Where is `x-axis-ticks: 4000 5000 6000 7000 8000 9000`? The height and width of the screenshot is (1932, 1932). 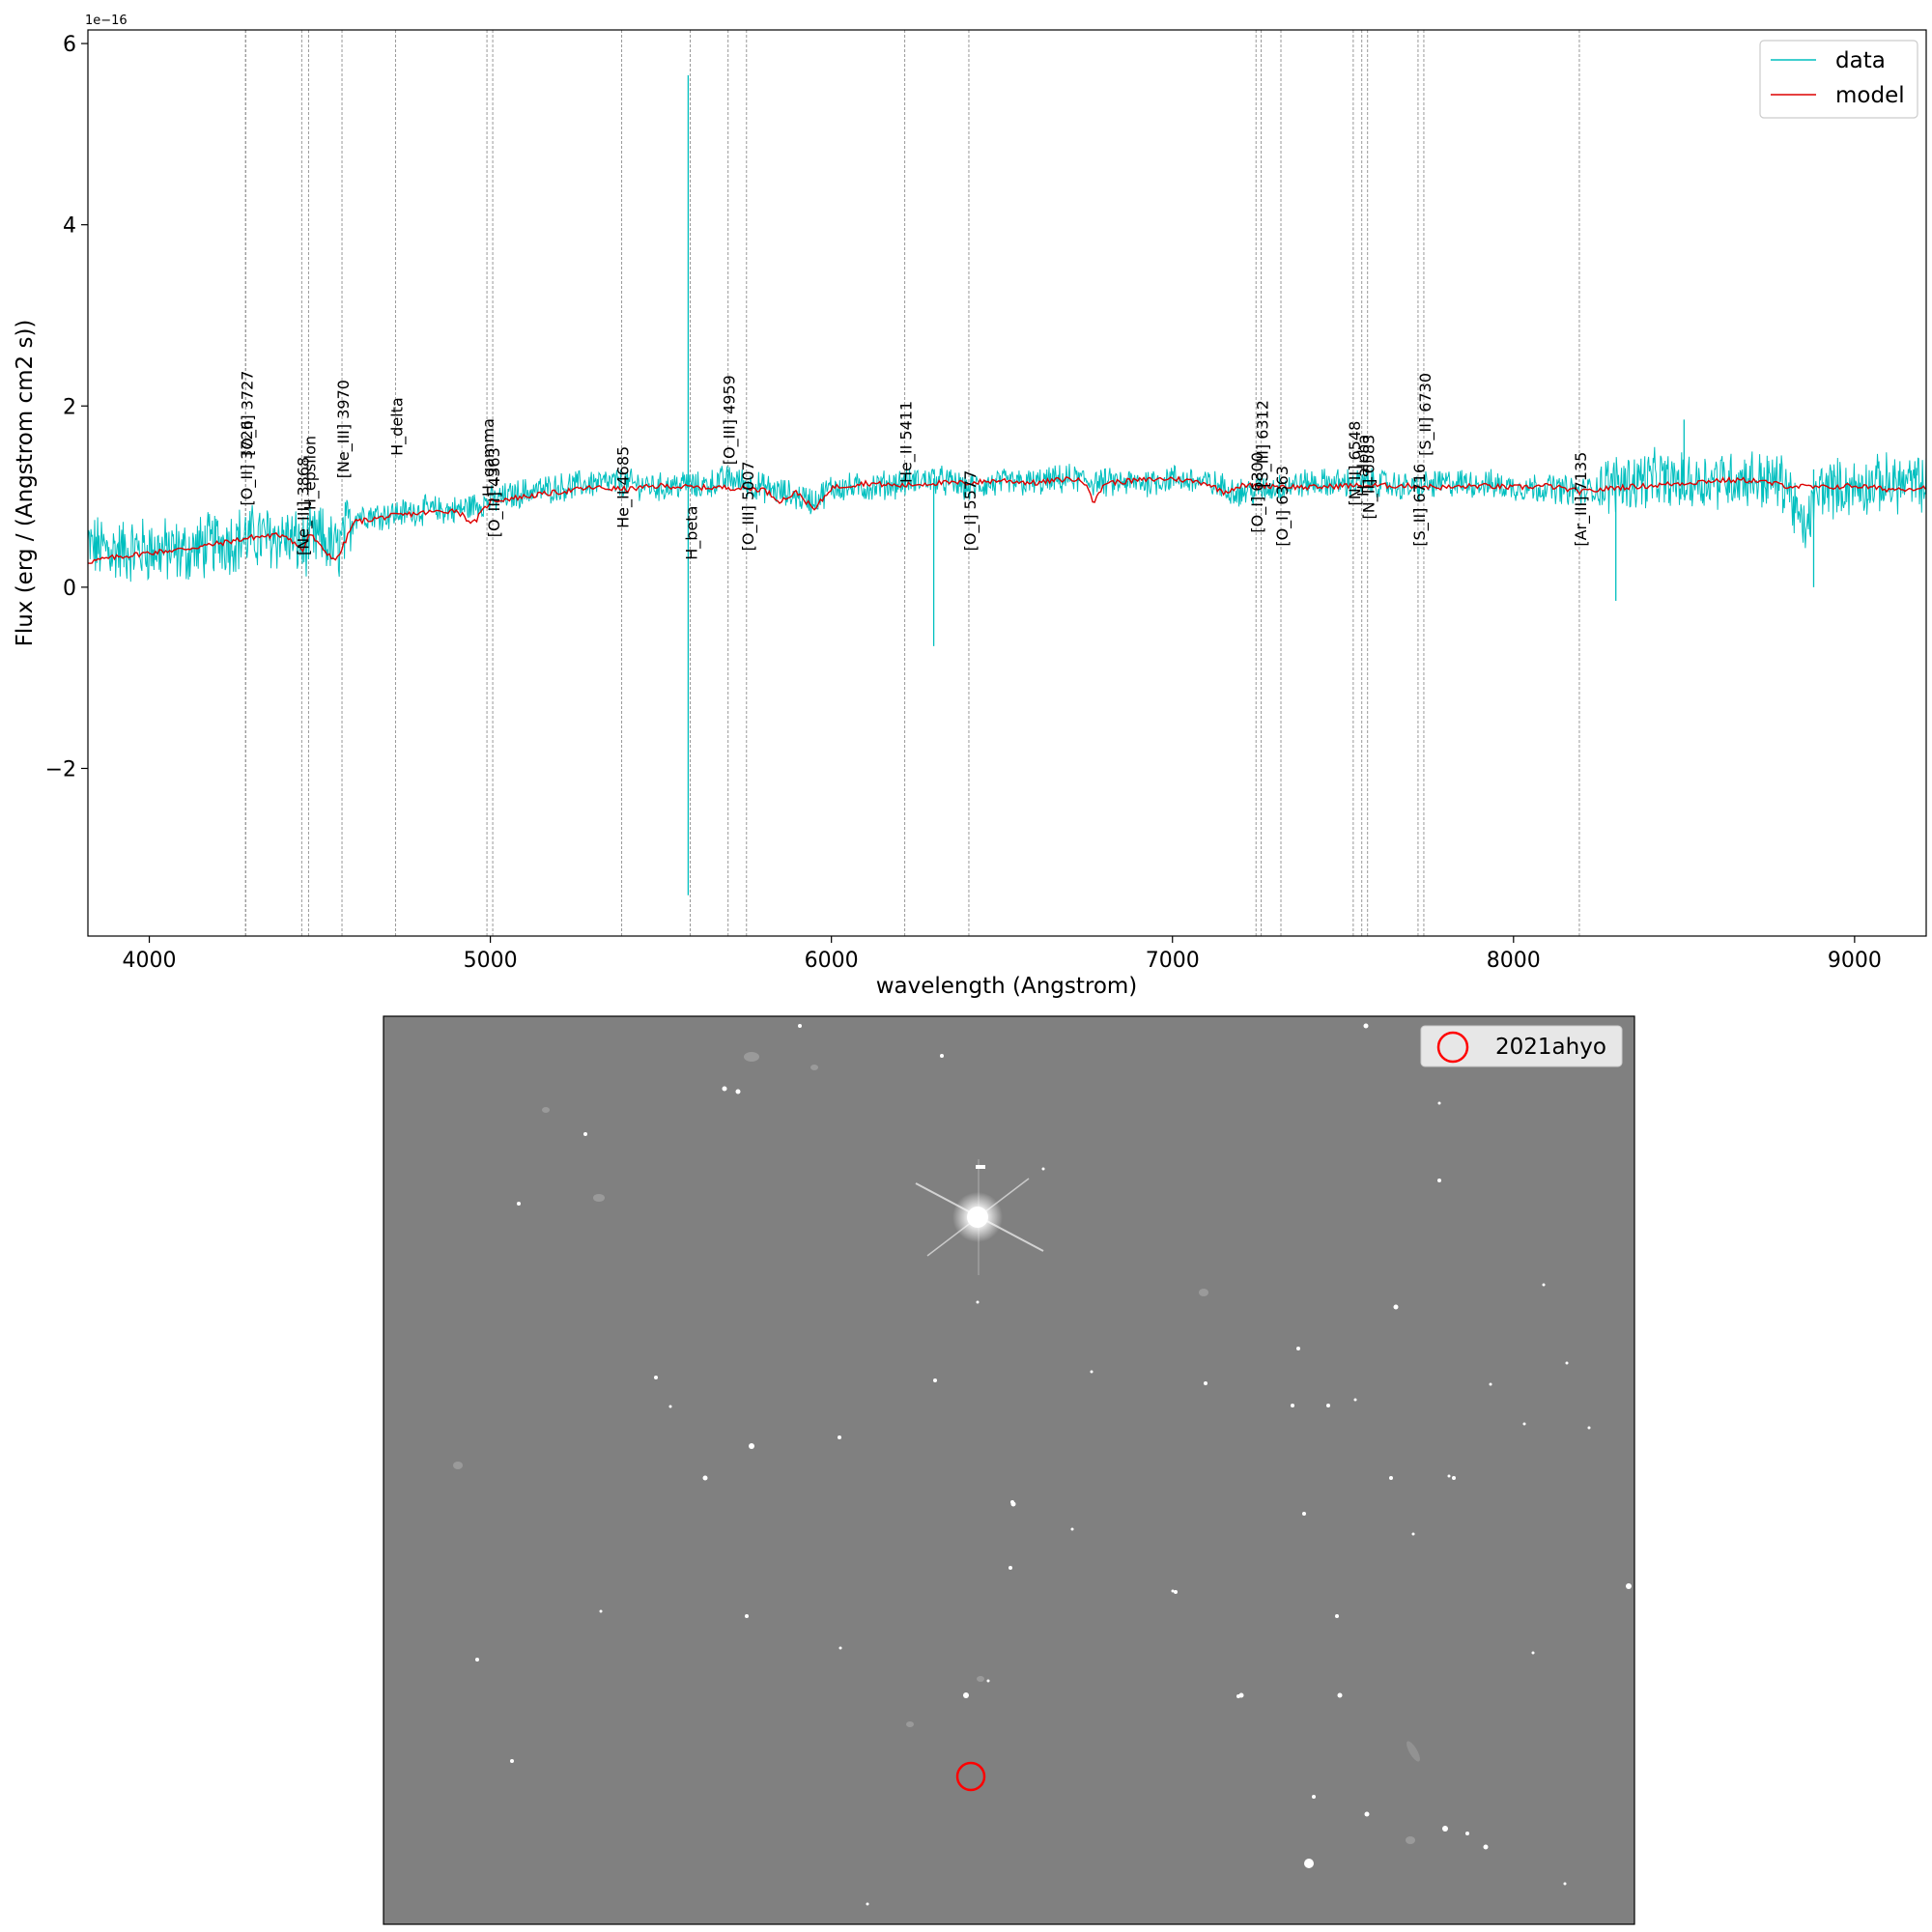 x-axis-ticks: 4000 5000 6000 7000 8000 9000 is located at coordinates (1002, 954).